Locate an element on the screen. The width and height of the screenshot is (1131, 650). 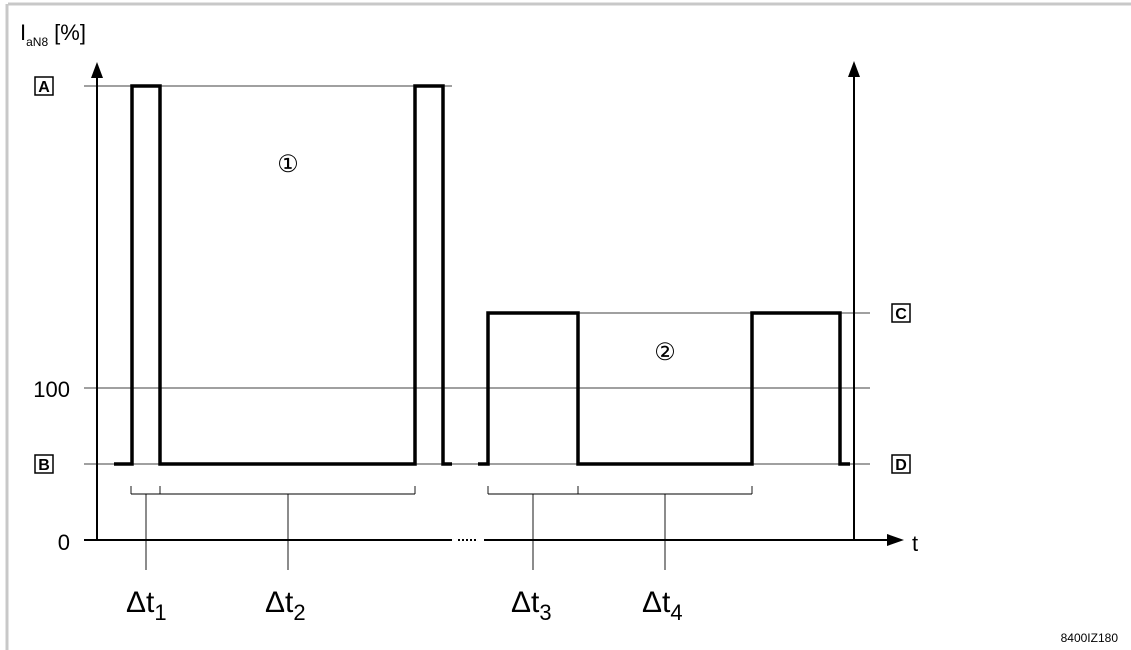
interval-dt4-symbol: Δt is located at coordinates (656, 602).